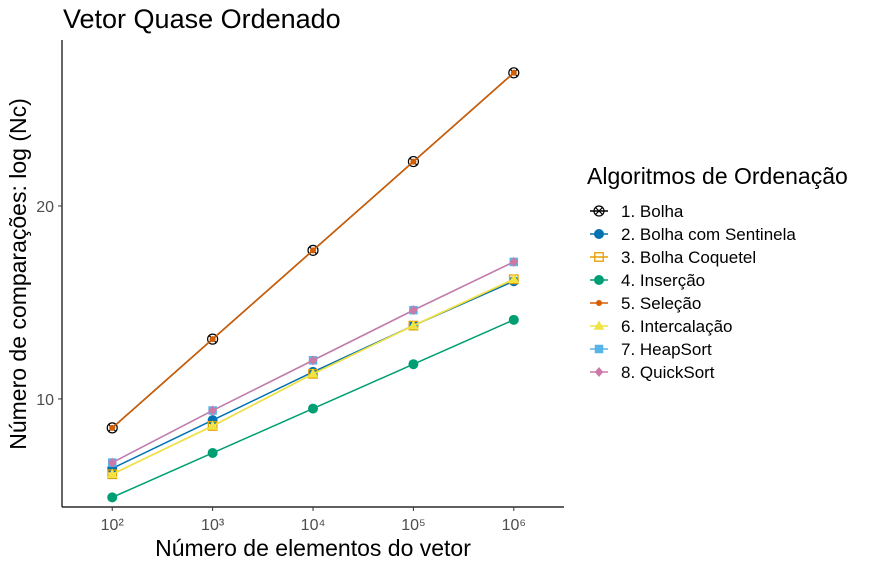  I want to click on legend-label: 5. Seleção, so click(661, 303).